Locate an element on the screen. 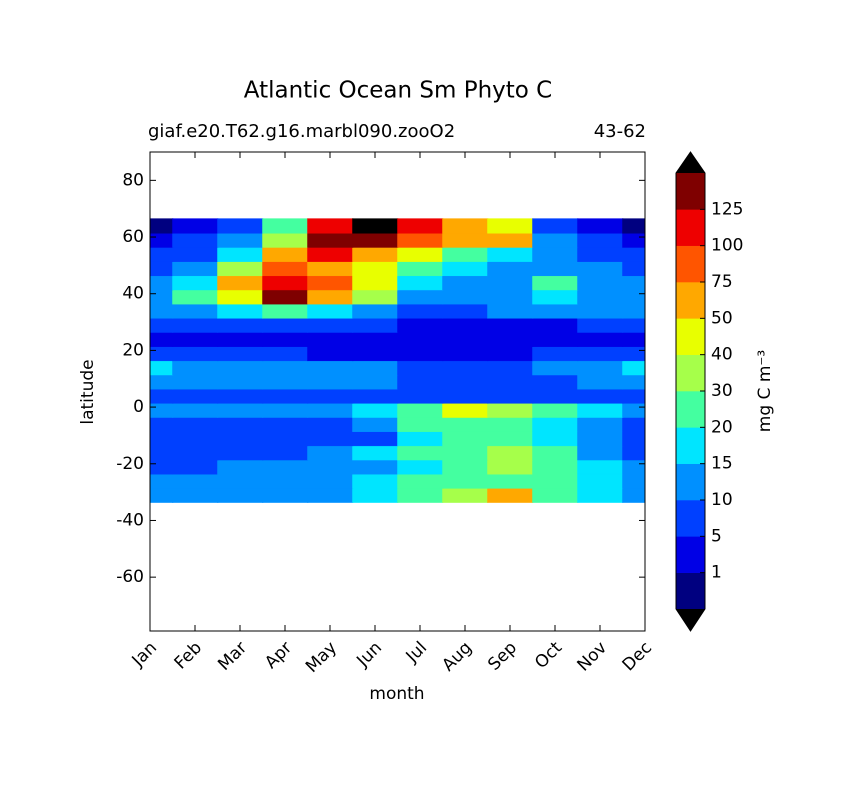 Image resolution: width=857 pixels, height=787 pixels. colorbar-tick-label: 50 is located at coordinates (722, 318).